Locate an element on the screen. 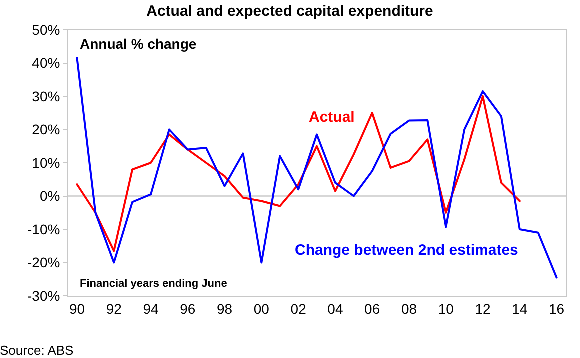  x-tick-label: 06 is located at coordinates (372, 308).